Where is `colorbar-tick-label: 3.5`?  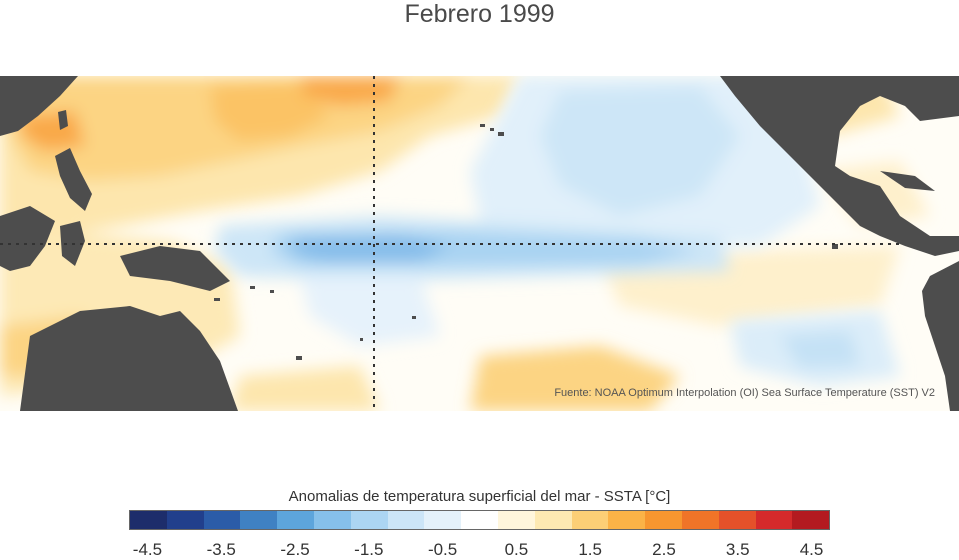
colorbar-tick-label: 3.5 is located at coordinates (737, 549).